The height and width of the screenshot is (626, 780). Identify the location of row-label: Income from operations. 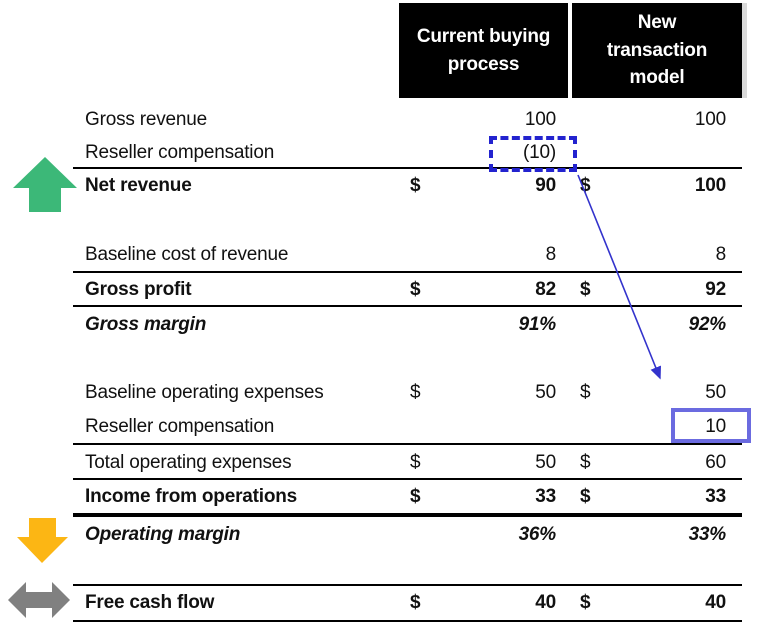
(191, 496).